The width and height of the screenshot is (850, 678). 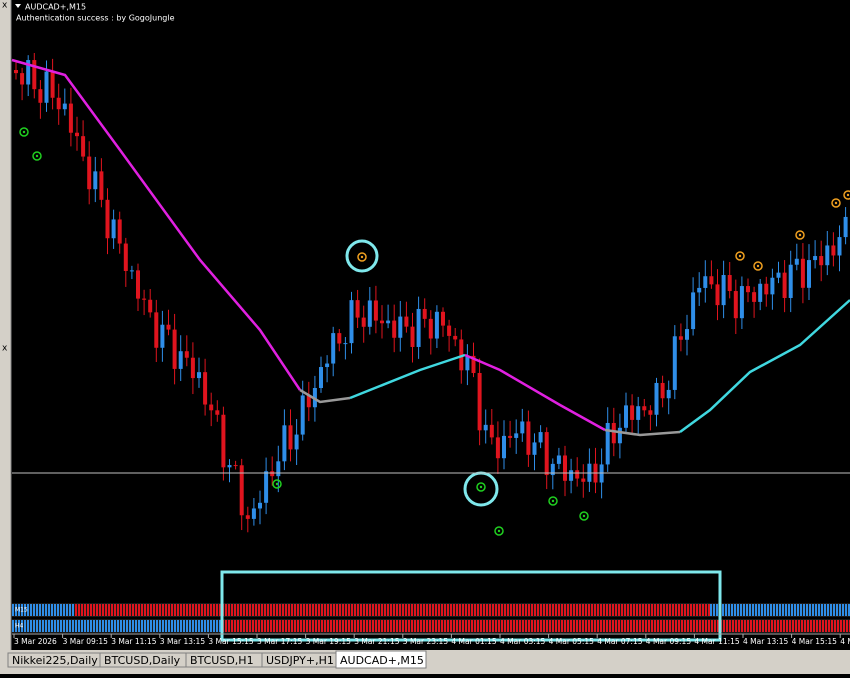 What do you see at coordinates (55, 660) in the screenshot?
I see `tab-label: Nikkei225,Daily` at bounding box center [55, 660].